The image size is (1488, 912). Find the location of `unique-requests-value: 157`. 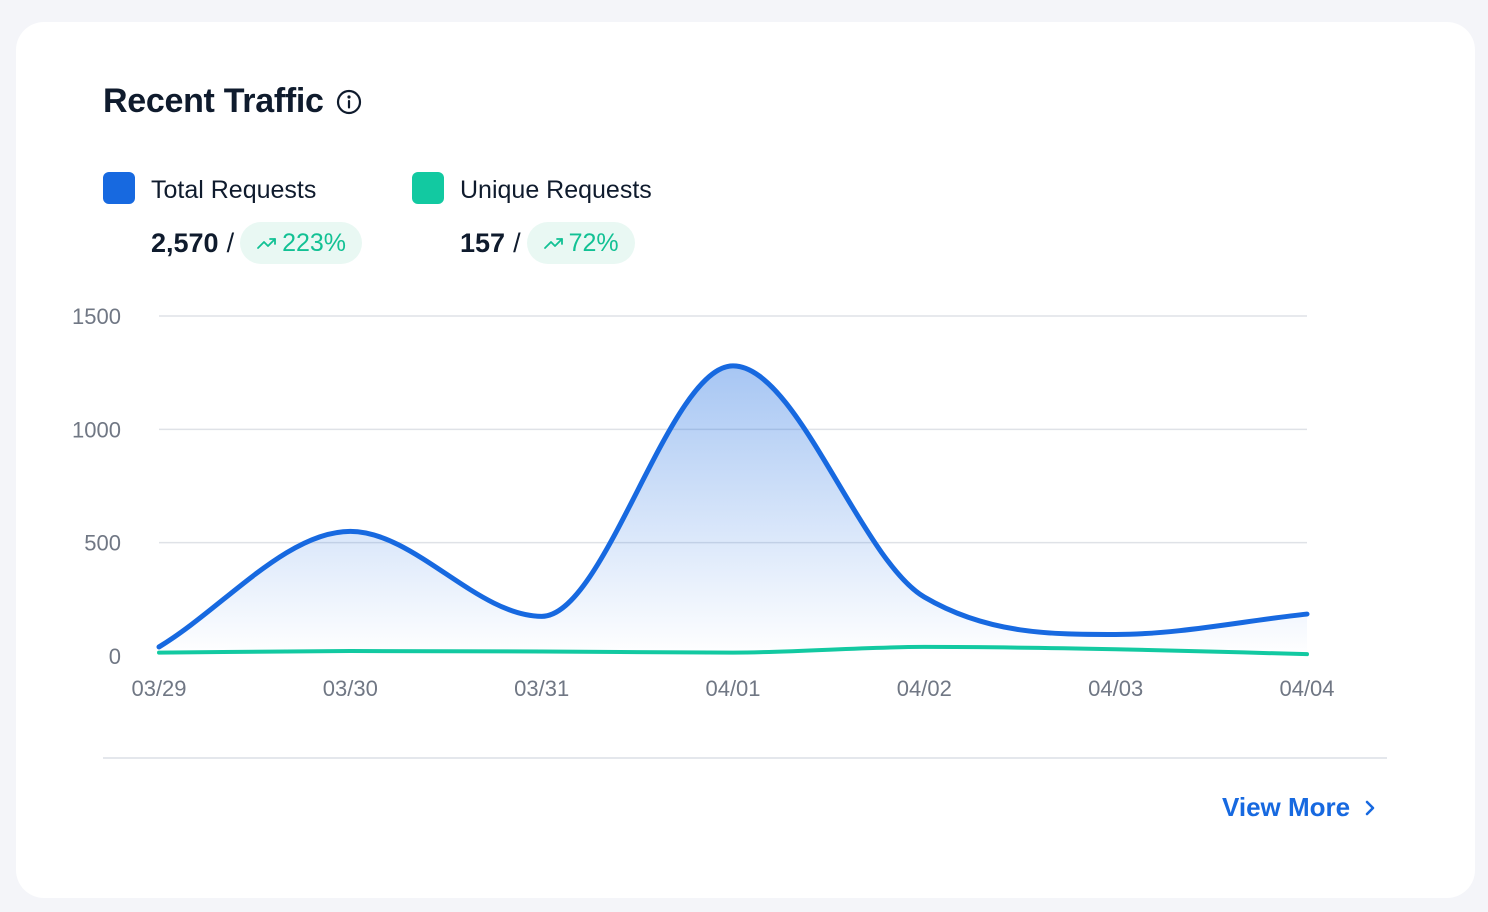

unique-requests-value: 157 is located at coordinates (483, 242).